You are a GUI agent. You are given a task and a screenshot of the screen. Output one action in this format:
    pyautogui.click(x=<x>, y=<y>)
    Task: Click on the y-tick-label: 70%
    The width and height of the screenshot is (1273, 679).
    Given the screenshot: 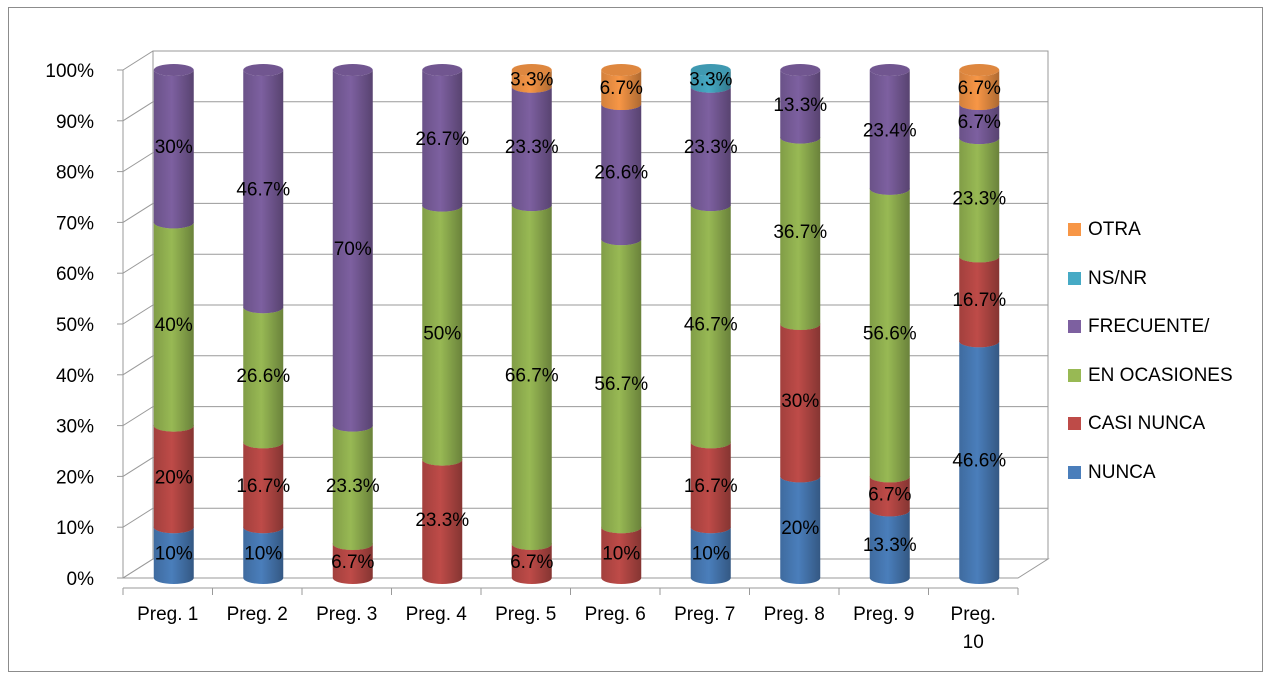 What is the action you would take?
    pyautogui.click(x=75, y=223)
    